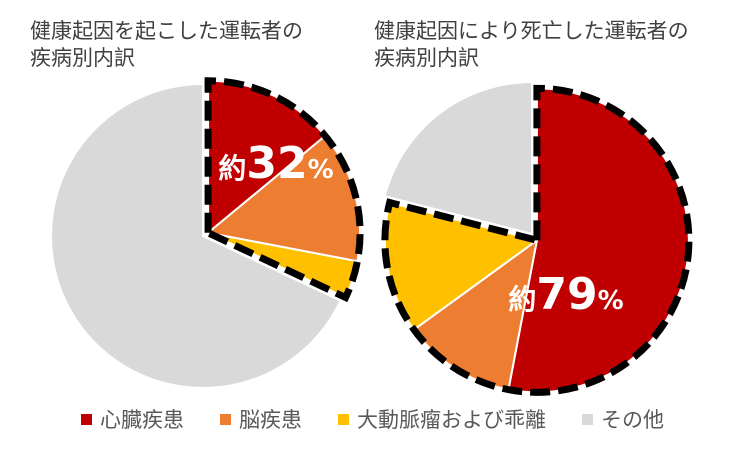  I want to click on legend-item-other: その他, so click(623, 419).